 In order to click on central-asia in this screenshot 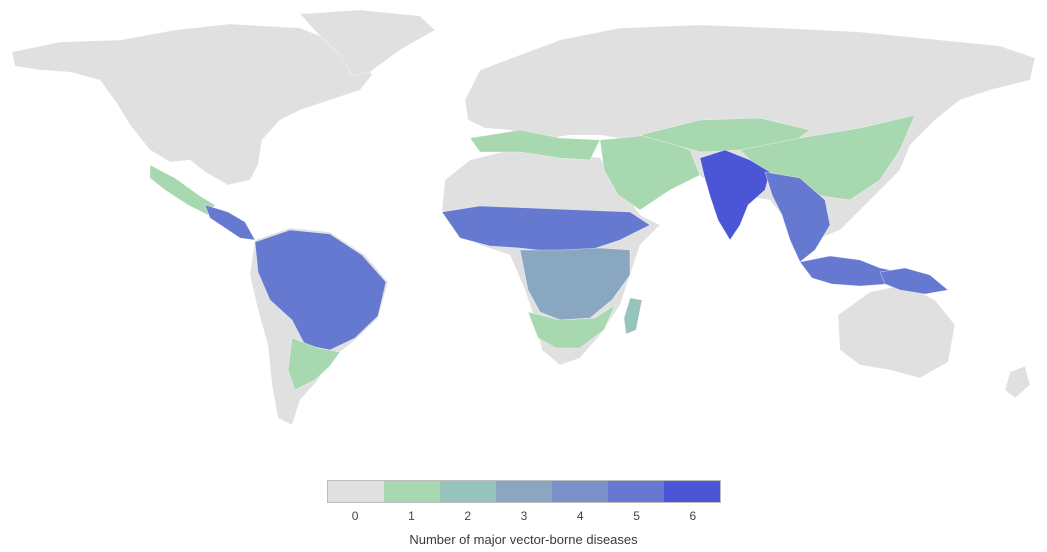, I will do `click(724, 135)`.